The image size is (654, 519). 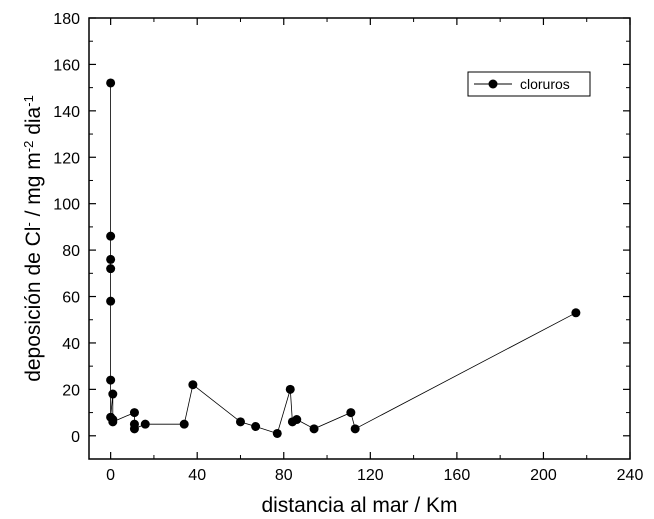 What do you see at coordinates (71, 251) in the screenshot?
I see `y-tick-label: 80` at bounding box center [71, 251].